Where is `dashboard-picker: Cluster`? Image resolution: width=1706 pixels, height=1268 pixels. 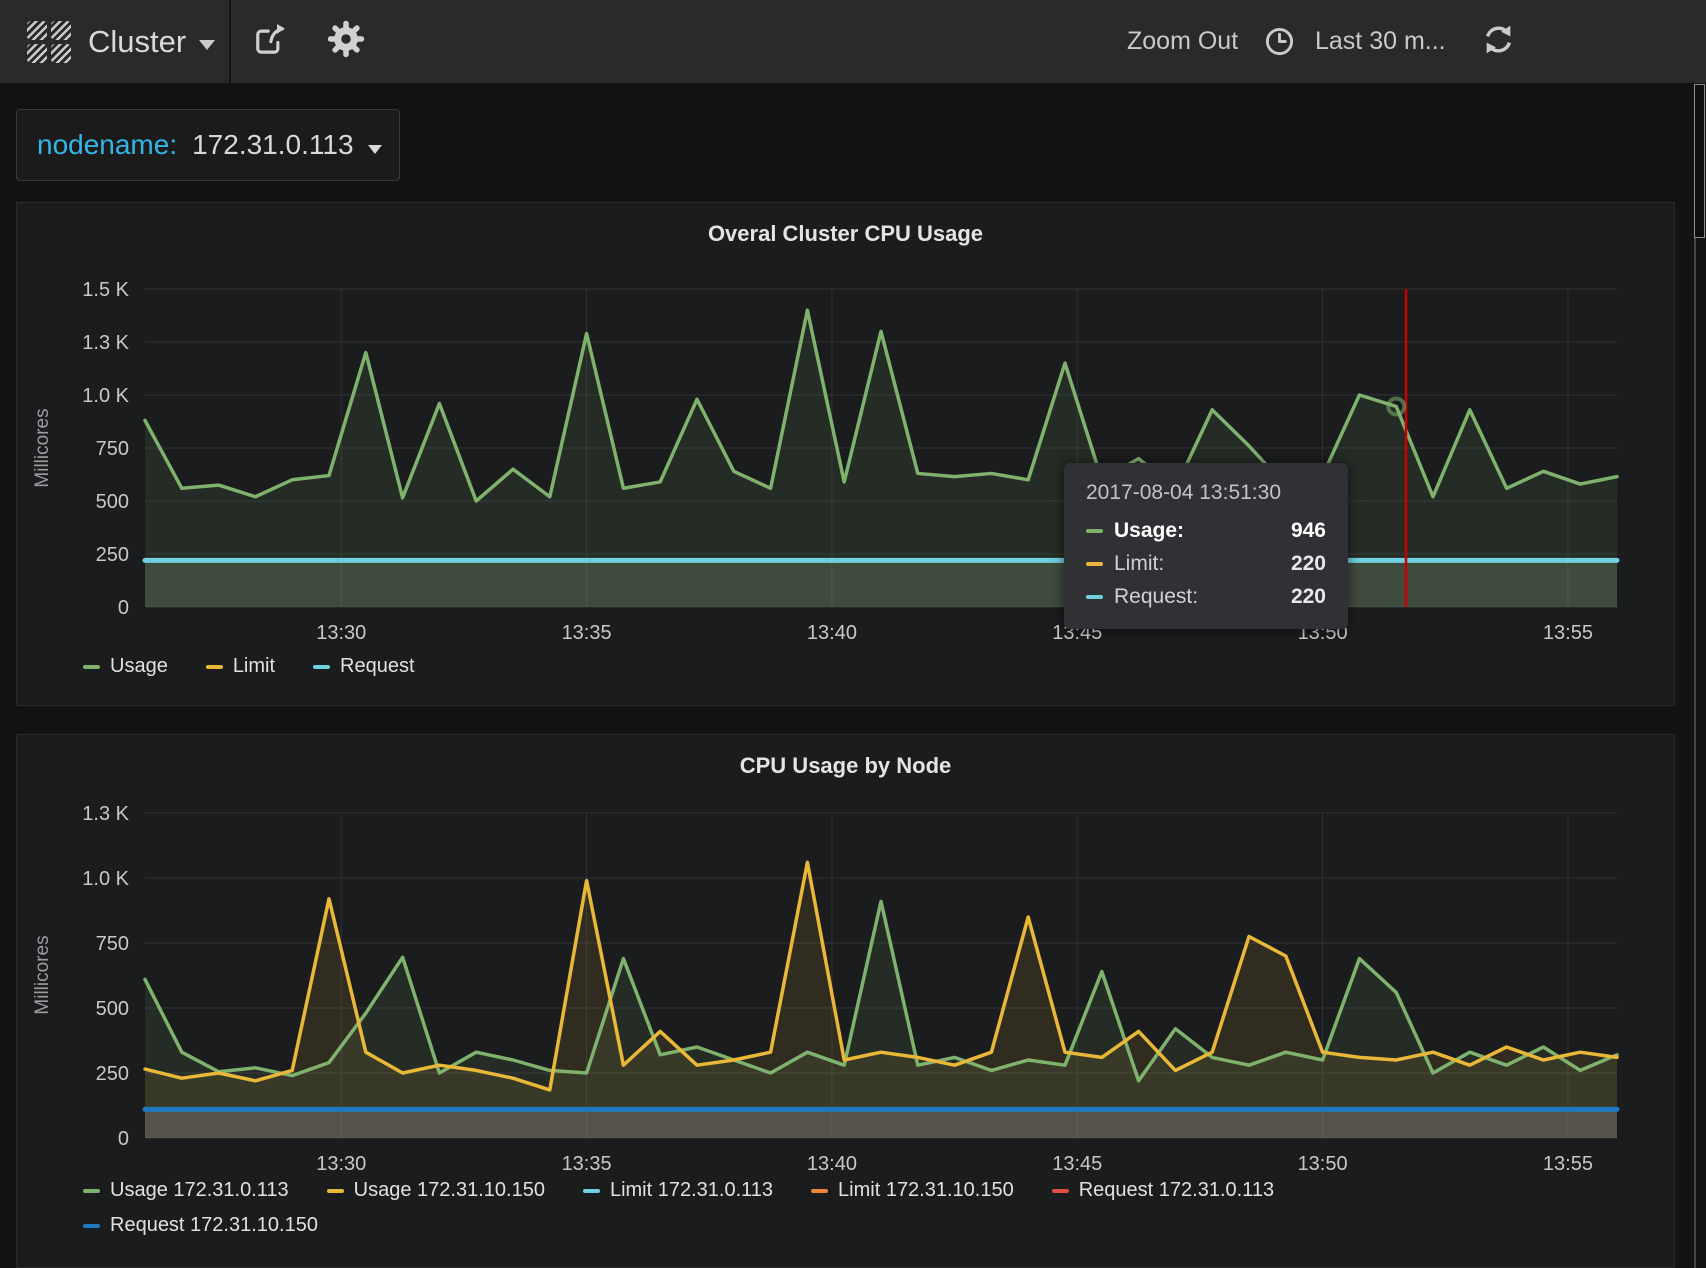
dashboard-picker: Cluster is located at coordinates (115, 41).